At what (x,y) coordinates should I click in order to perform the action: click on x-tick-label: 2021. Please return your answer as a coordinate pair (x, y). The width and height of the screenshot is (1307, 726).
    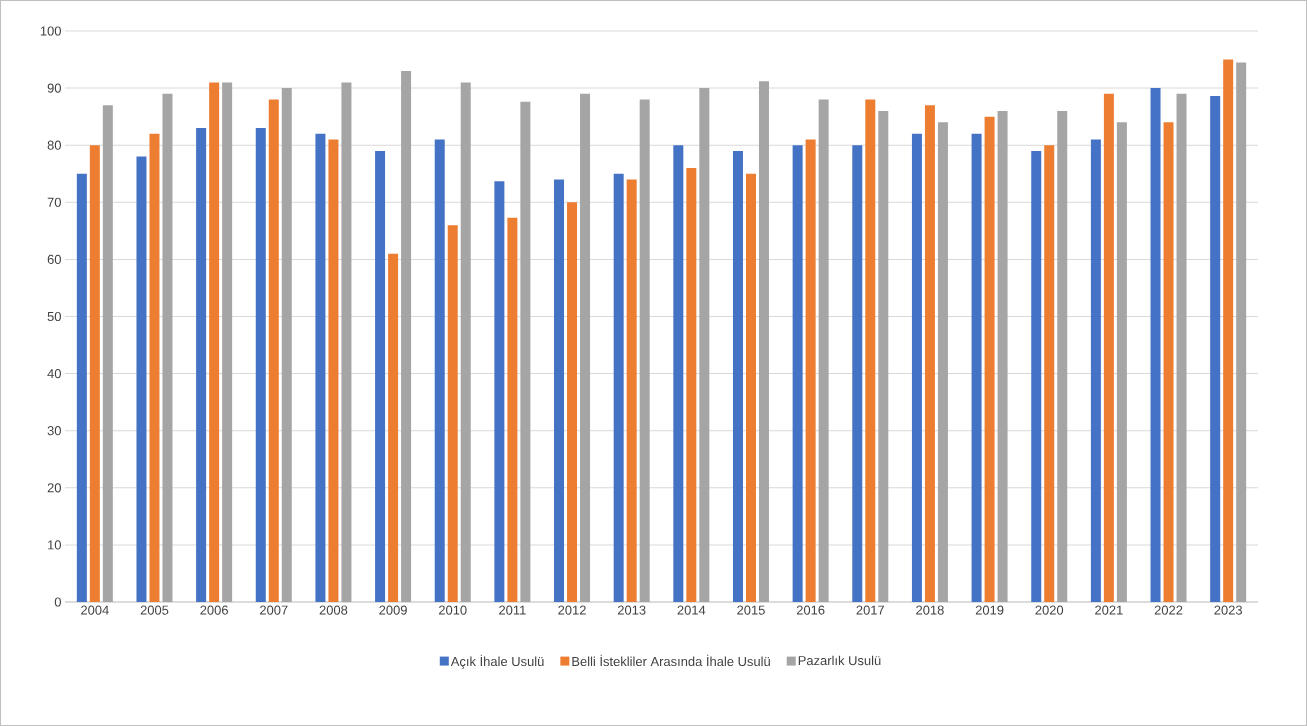
    Looking at the image, I should click on (1109, 610).